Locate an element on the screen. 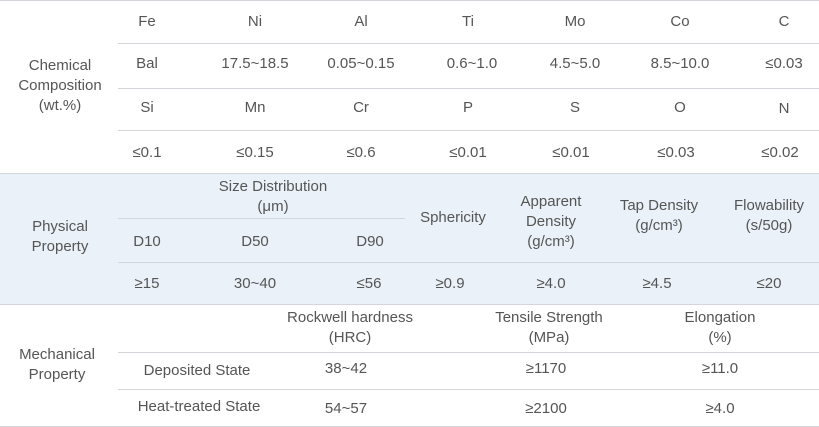  label-line: Composition is located at coordinates (60, 85).